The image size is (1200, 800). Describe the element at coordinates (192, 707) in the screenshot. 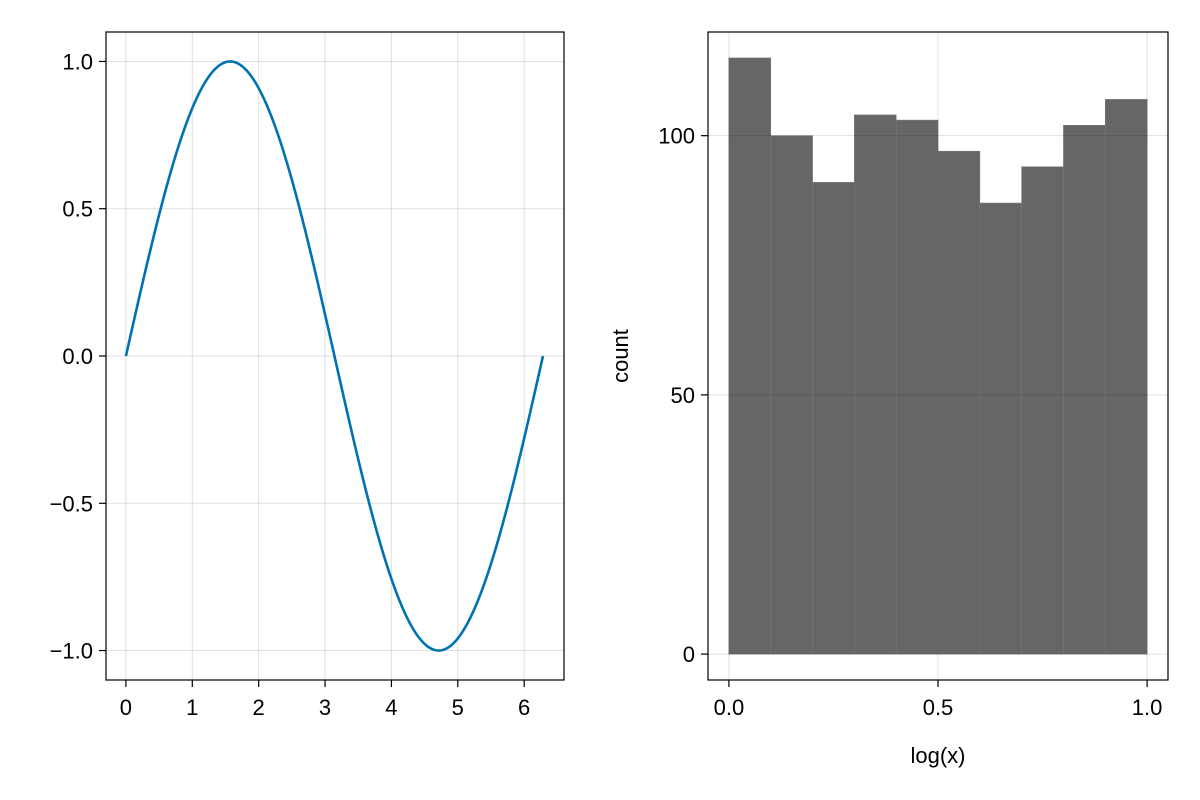

I see `line-plot-x-tick-label: 1` at that location.